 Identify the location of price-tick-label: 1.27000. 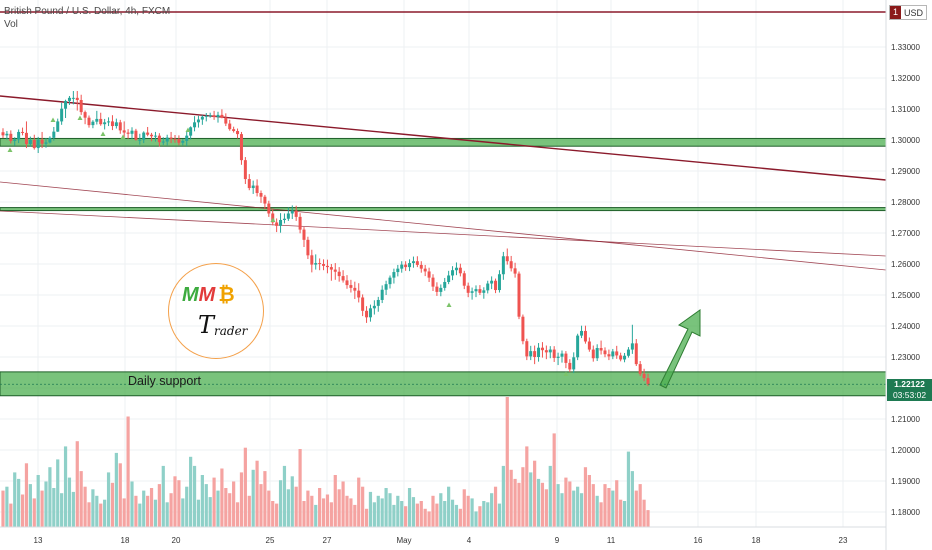
(905, 233).